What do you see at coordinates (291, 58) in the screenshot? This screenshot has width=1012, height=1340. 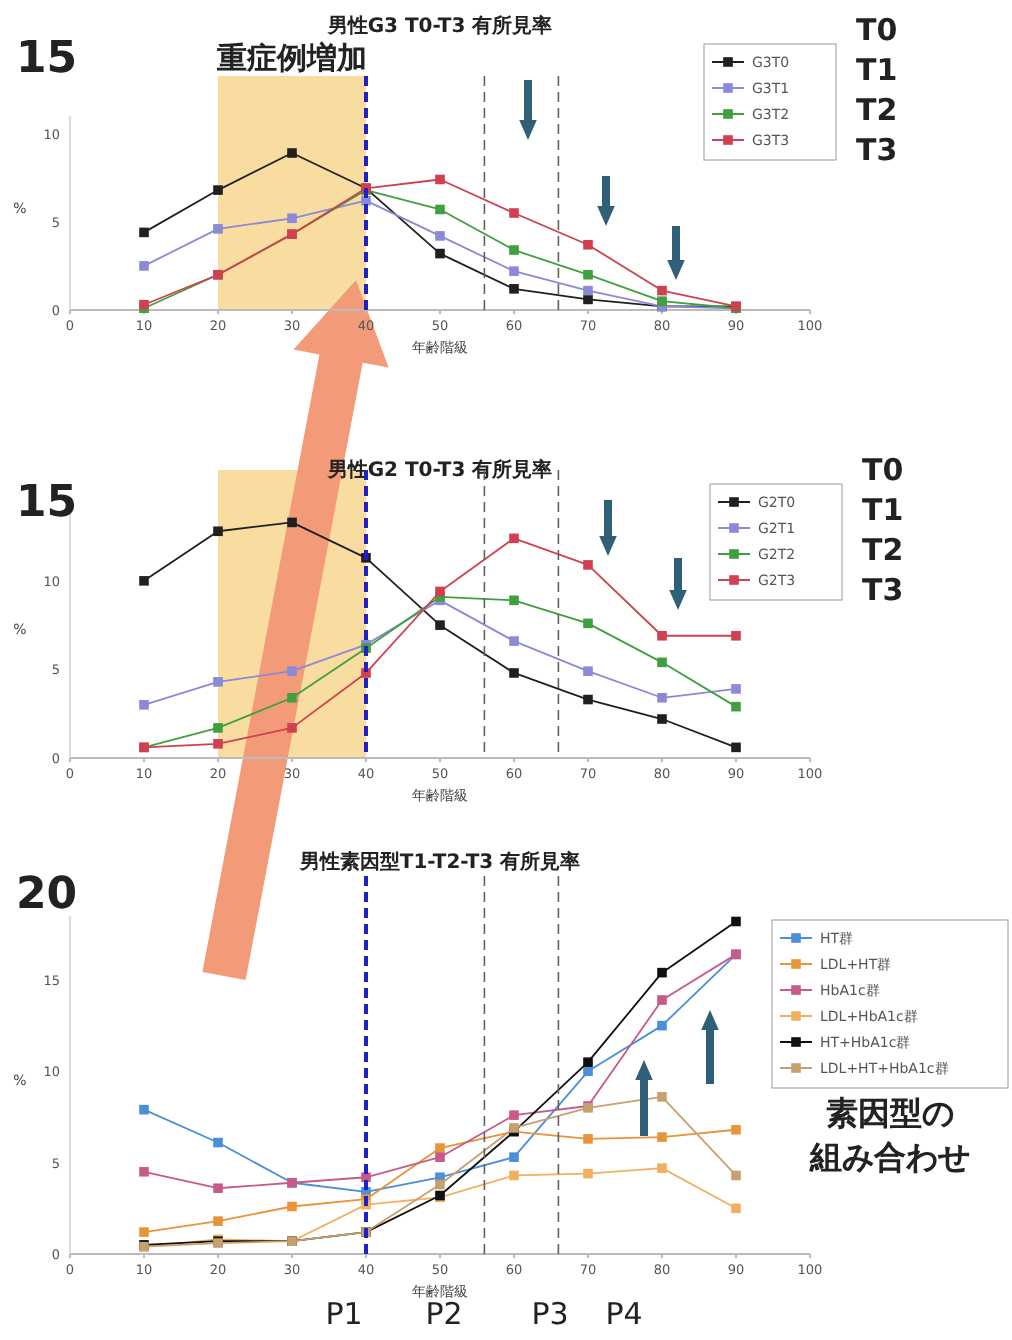 I see `band-label: 重症例増加` at bounding box center [291, 58].